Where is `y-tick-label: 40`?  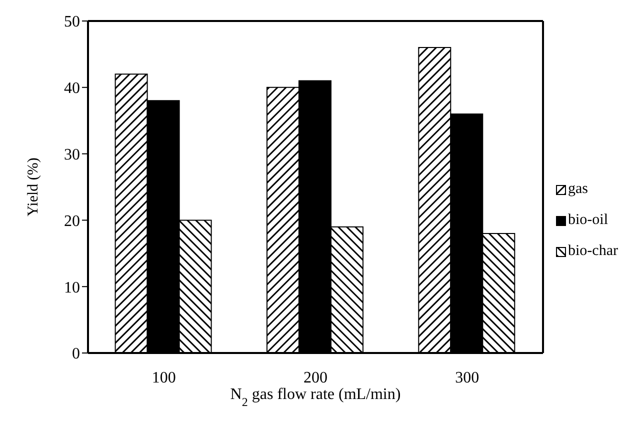
y-tick-label: 40 is located at coordinates (72, 89).